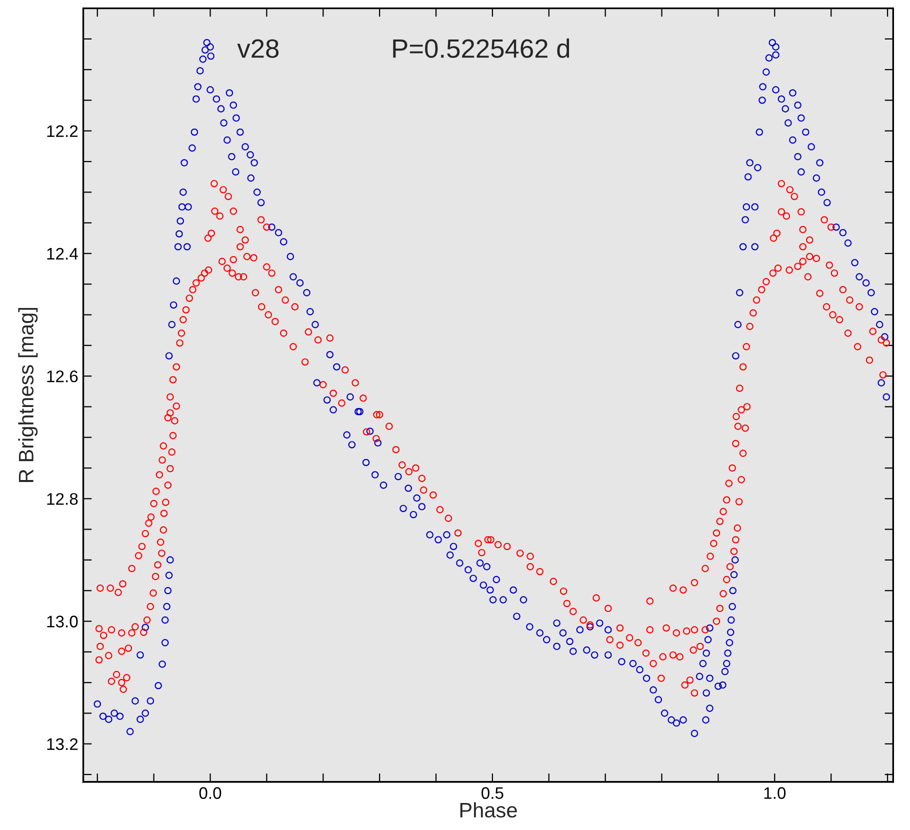 This screenshot has width=910, height=830. Describe the element at coordinates (62, 131) in the screenshot. I see `y-tick-label: 12.2` at that location.